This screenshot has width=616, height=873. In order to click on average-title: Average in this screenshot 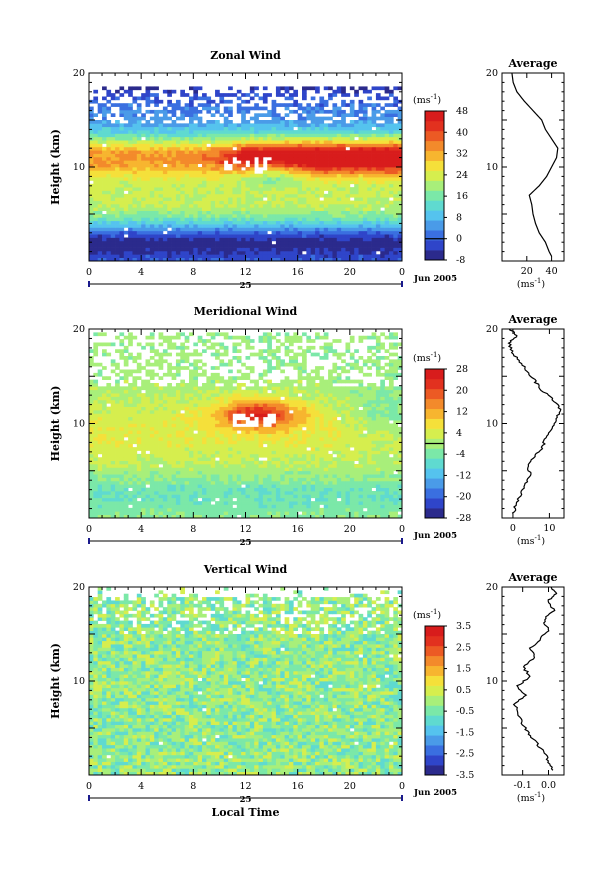, I will do `click(532, 63)`.